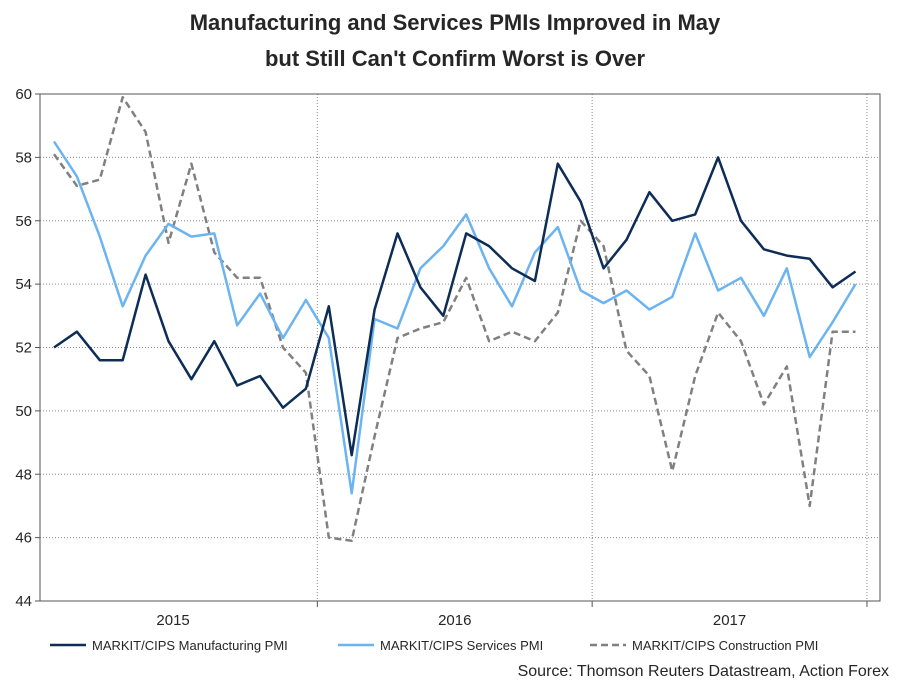 This screenshot has height=682, width=909. I want to click on y-axis-ticks: 44 46 48 50 52 54 56 58 60, so click(27, 348).